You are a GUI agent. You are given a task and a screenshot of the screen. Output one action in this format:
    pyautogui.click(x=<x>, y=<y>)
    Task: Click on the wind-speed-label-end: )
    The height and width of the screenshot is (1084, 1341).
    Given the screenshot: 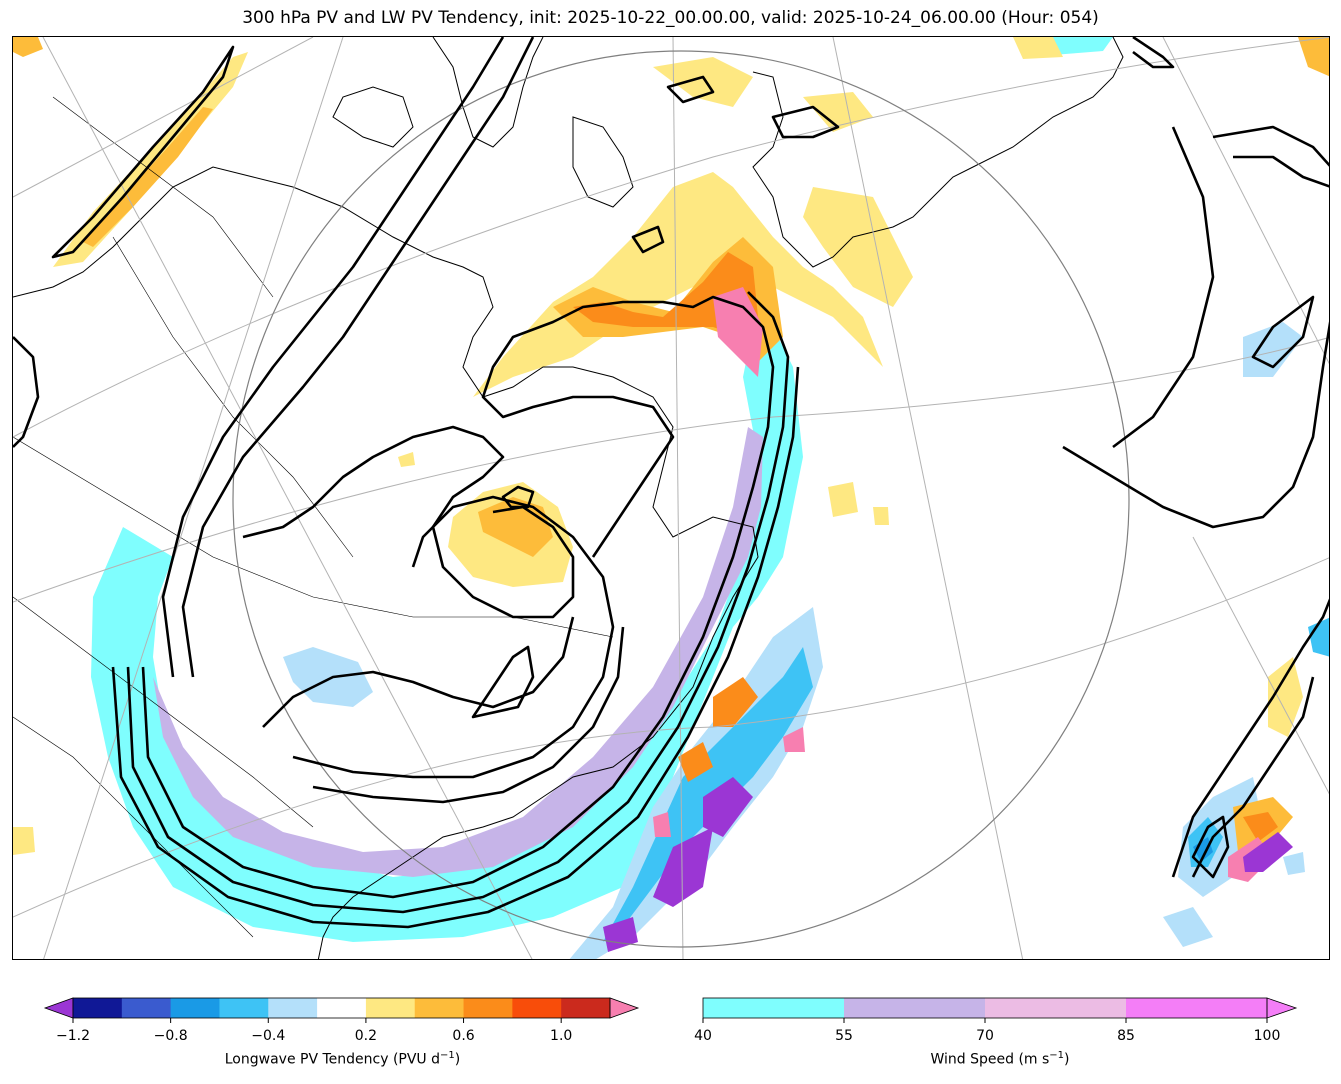 What is the action you would take?
    pyautogui.click(x=1067, y=1059)
    